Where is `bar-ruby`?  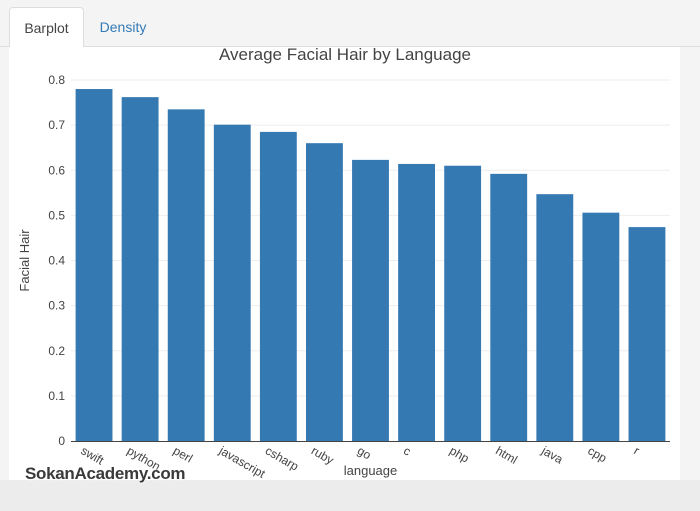 bar-ruby is located at coordinates (324, 292).